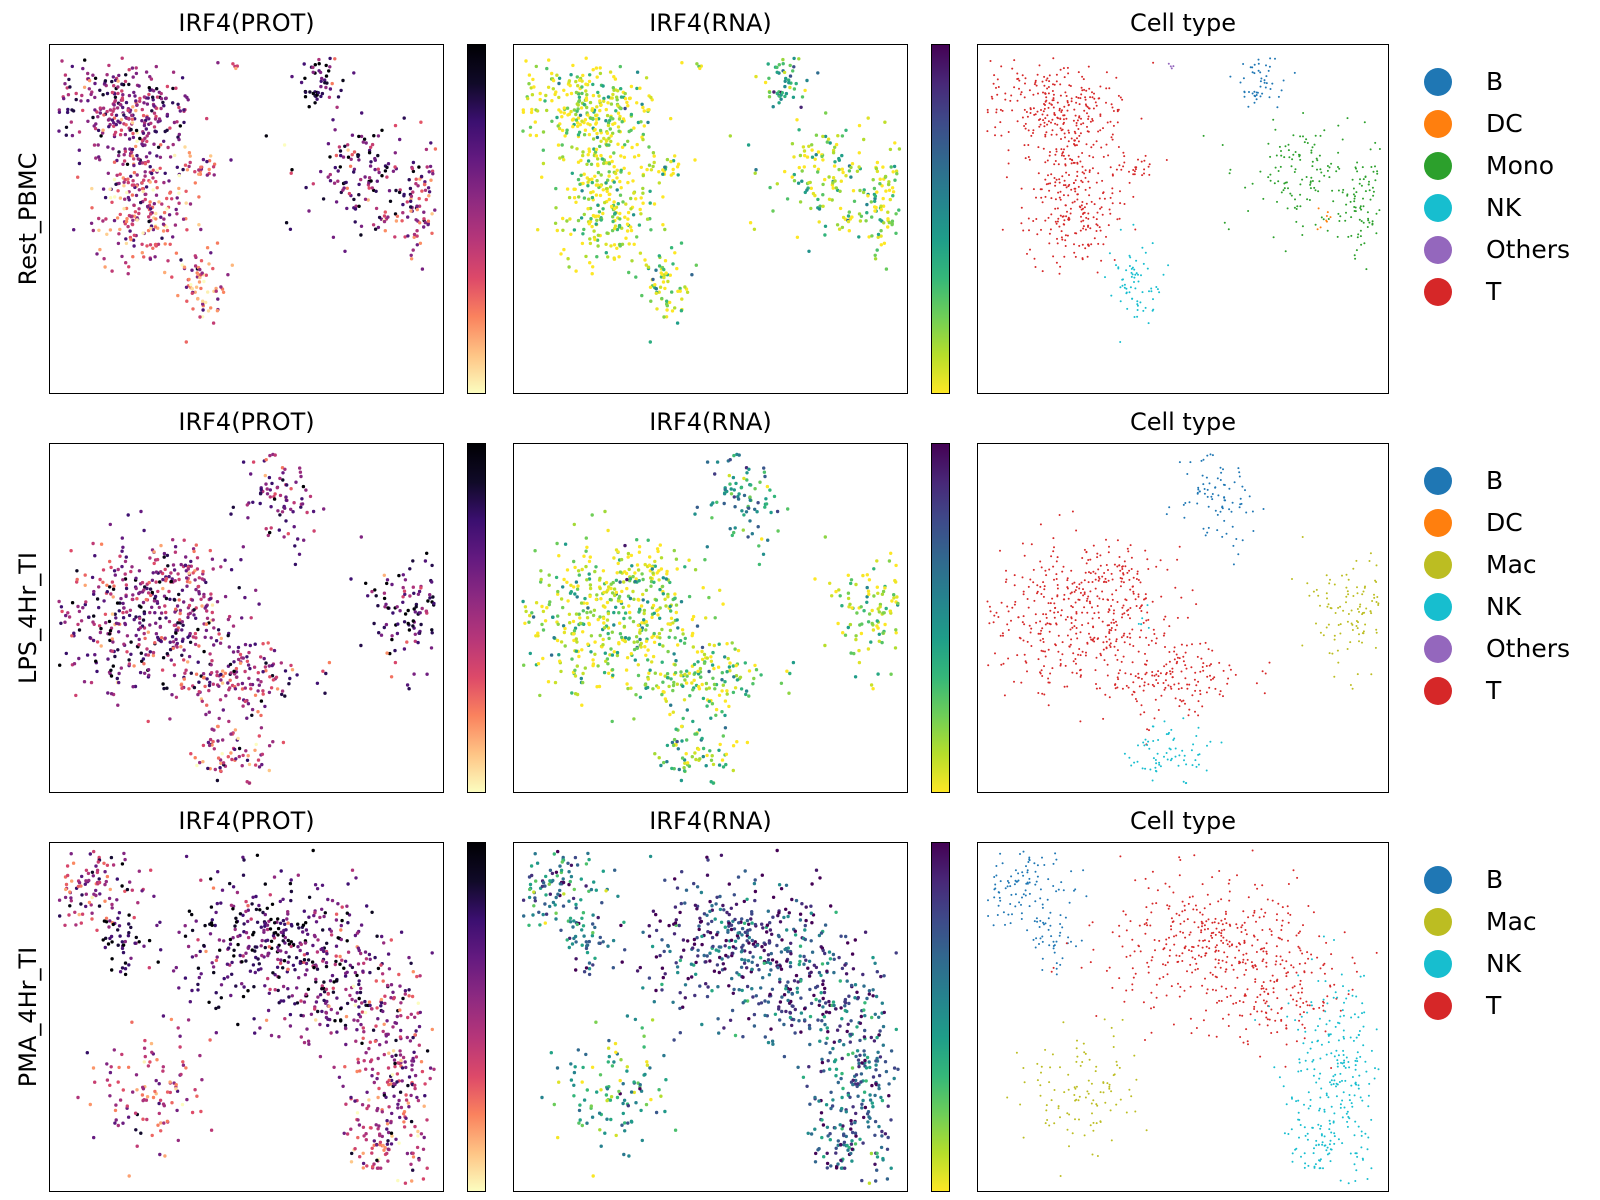  I want to click on scatter-plot-prot, so click(246, 618).